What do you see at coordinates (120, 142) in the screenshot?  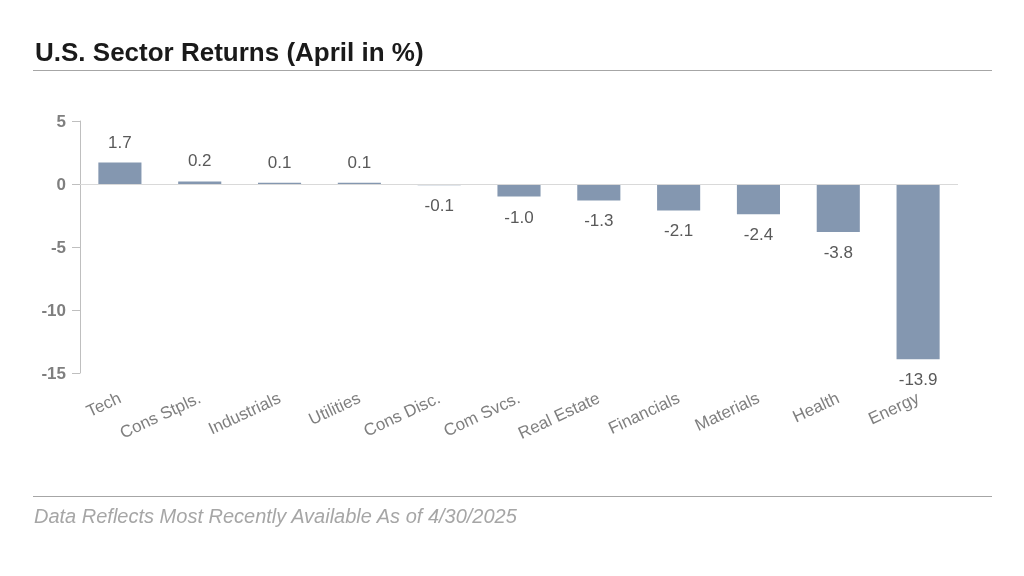 I see `data-label: 1.7` at bounding box center [120, 142].